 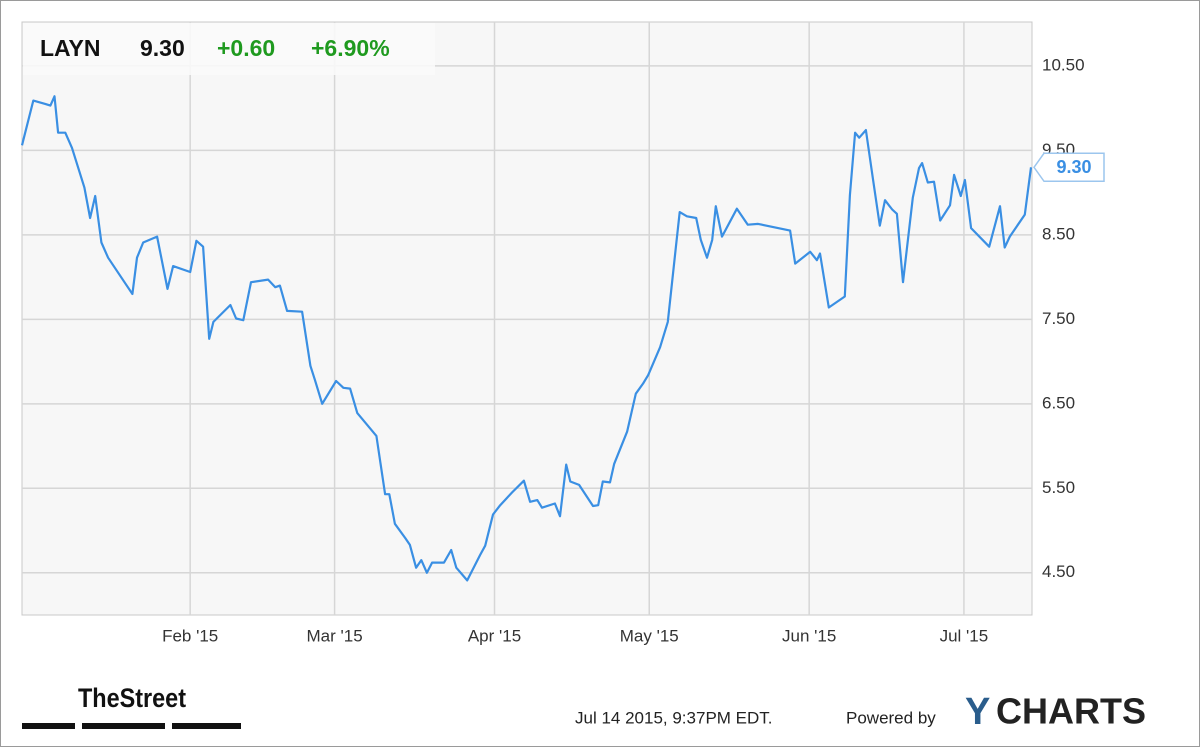 What do you see at coordinates (246, 48) in the screenshot?
I see `change: +0.60` at bounding box center [246, 48].